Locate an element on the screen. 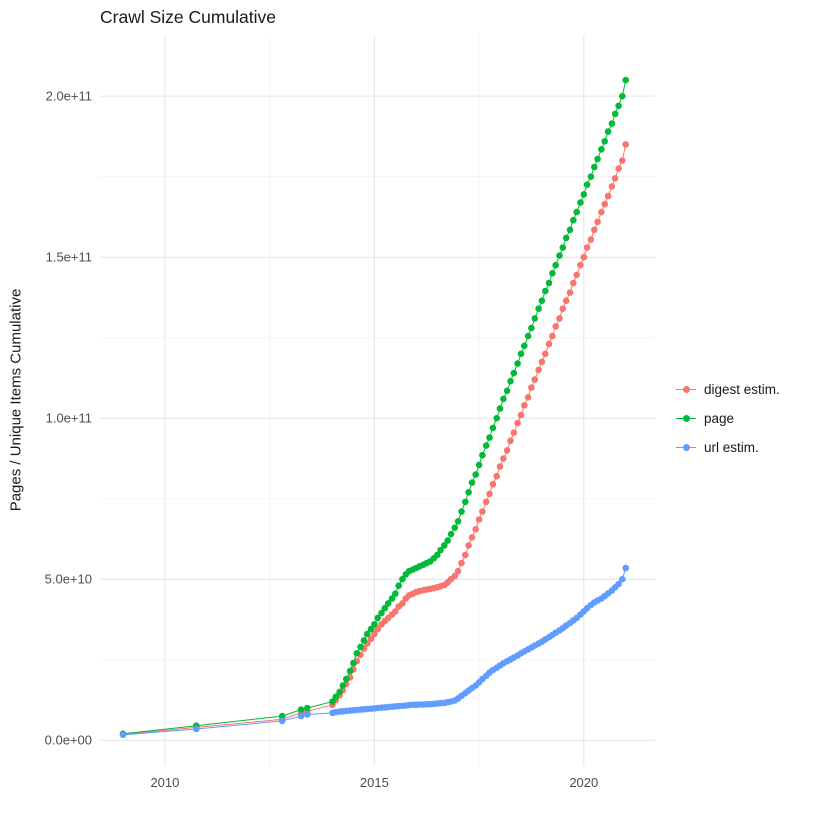 This screenshot has width=826, height=827. legend-label-url-estim: url estim. is located at coordinates (731, 447).